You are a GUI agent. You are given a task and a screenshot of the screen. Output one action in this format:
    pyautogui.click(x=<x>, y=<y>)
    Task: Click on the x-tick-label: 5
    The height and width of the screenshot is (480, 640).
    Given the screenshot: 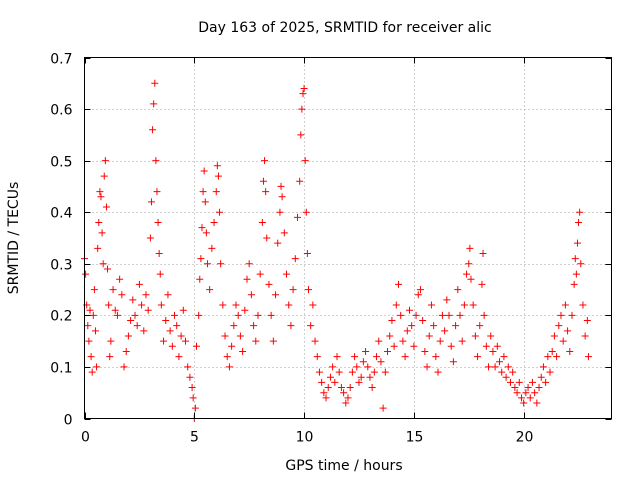 What is the action you would take?
    pyautogui.click(x=194, y=438)
    